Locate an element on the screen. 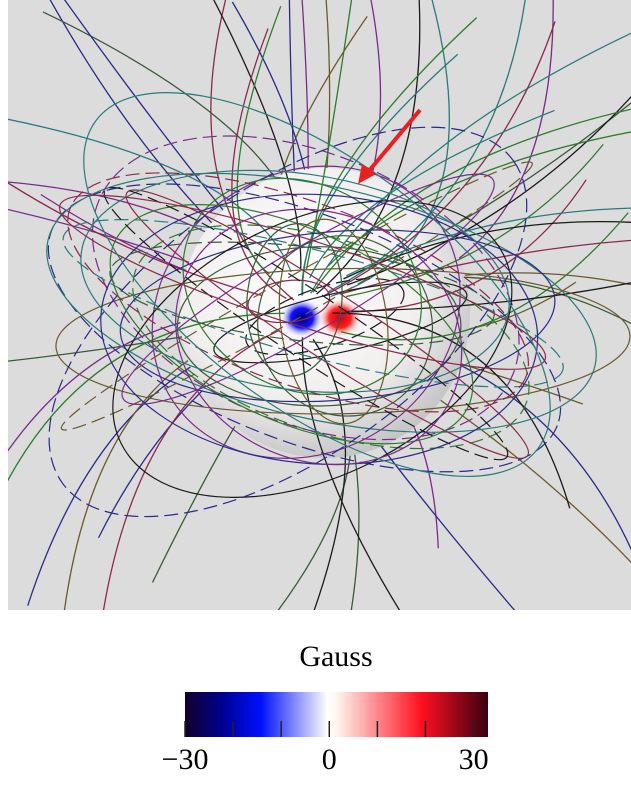 This screenshot has width=631, height=803. colorbar-label: Gauss is located at coordinates (335, 656).